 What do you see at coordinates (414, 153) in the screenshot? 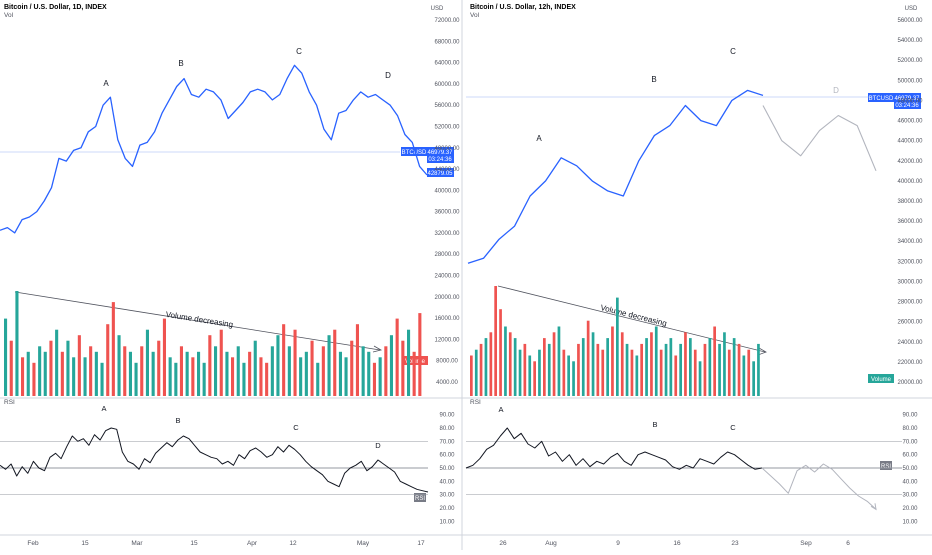
I see `left-badge-symbol: BTCUSD` at bounding box center [414, 153].